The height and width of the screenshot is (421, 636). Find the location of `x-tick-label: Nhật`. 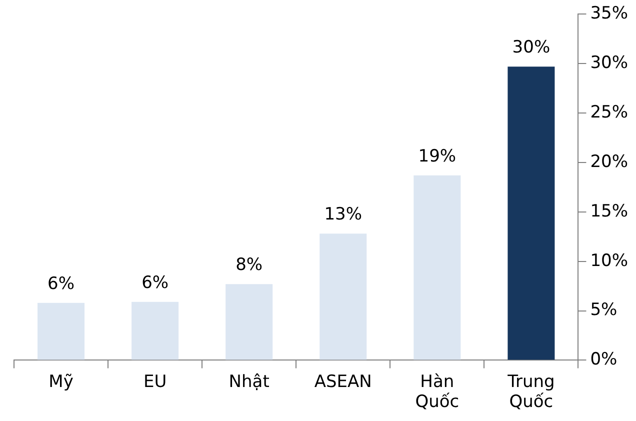

x-tick-label: Nhật is located at coordinates (249, 382).